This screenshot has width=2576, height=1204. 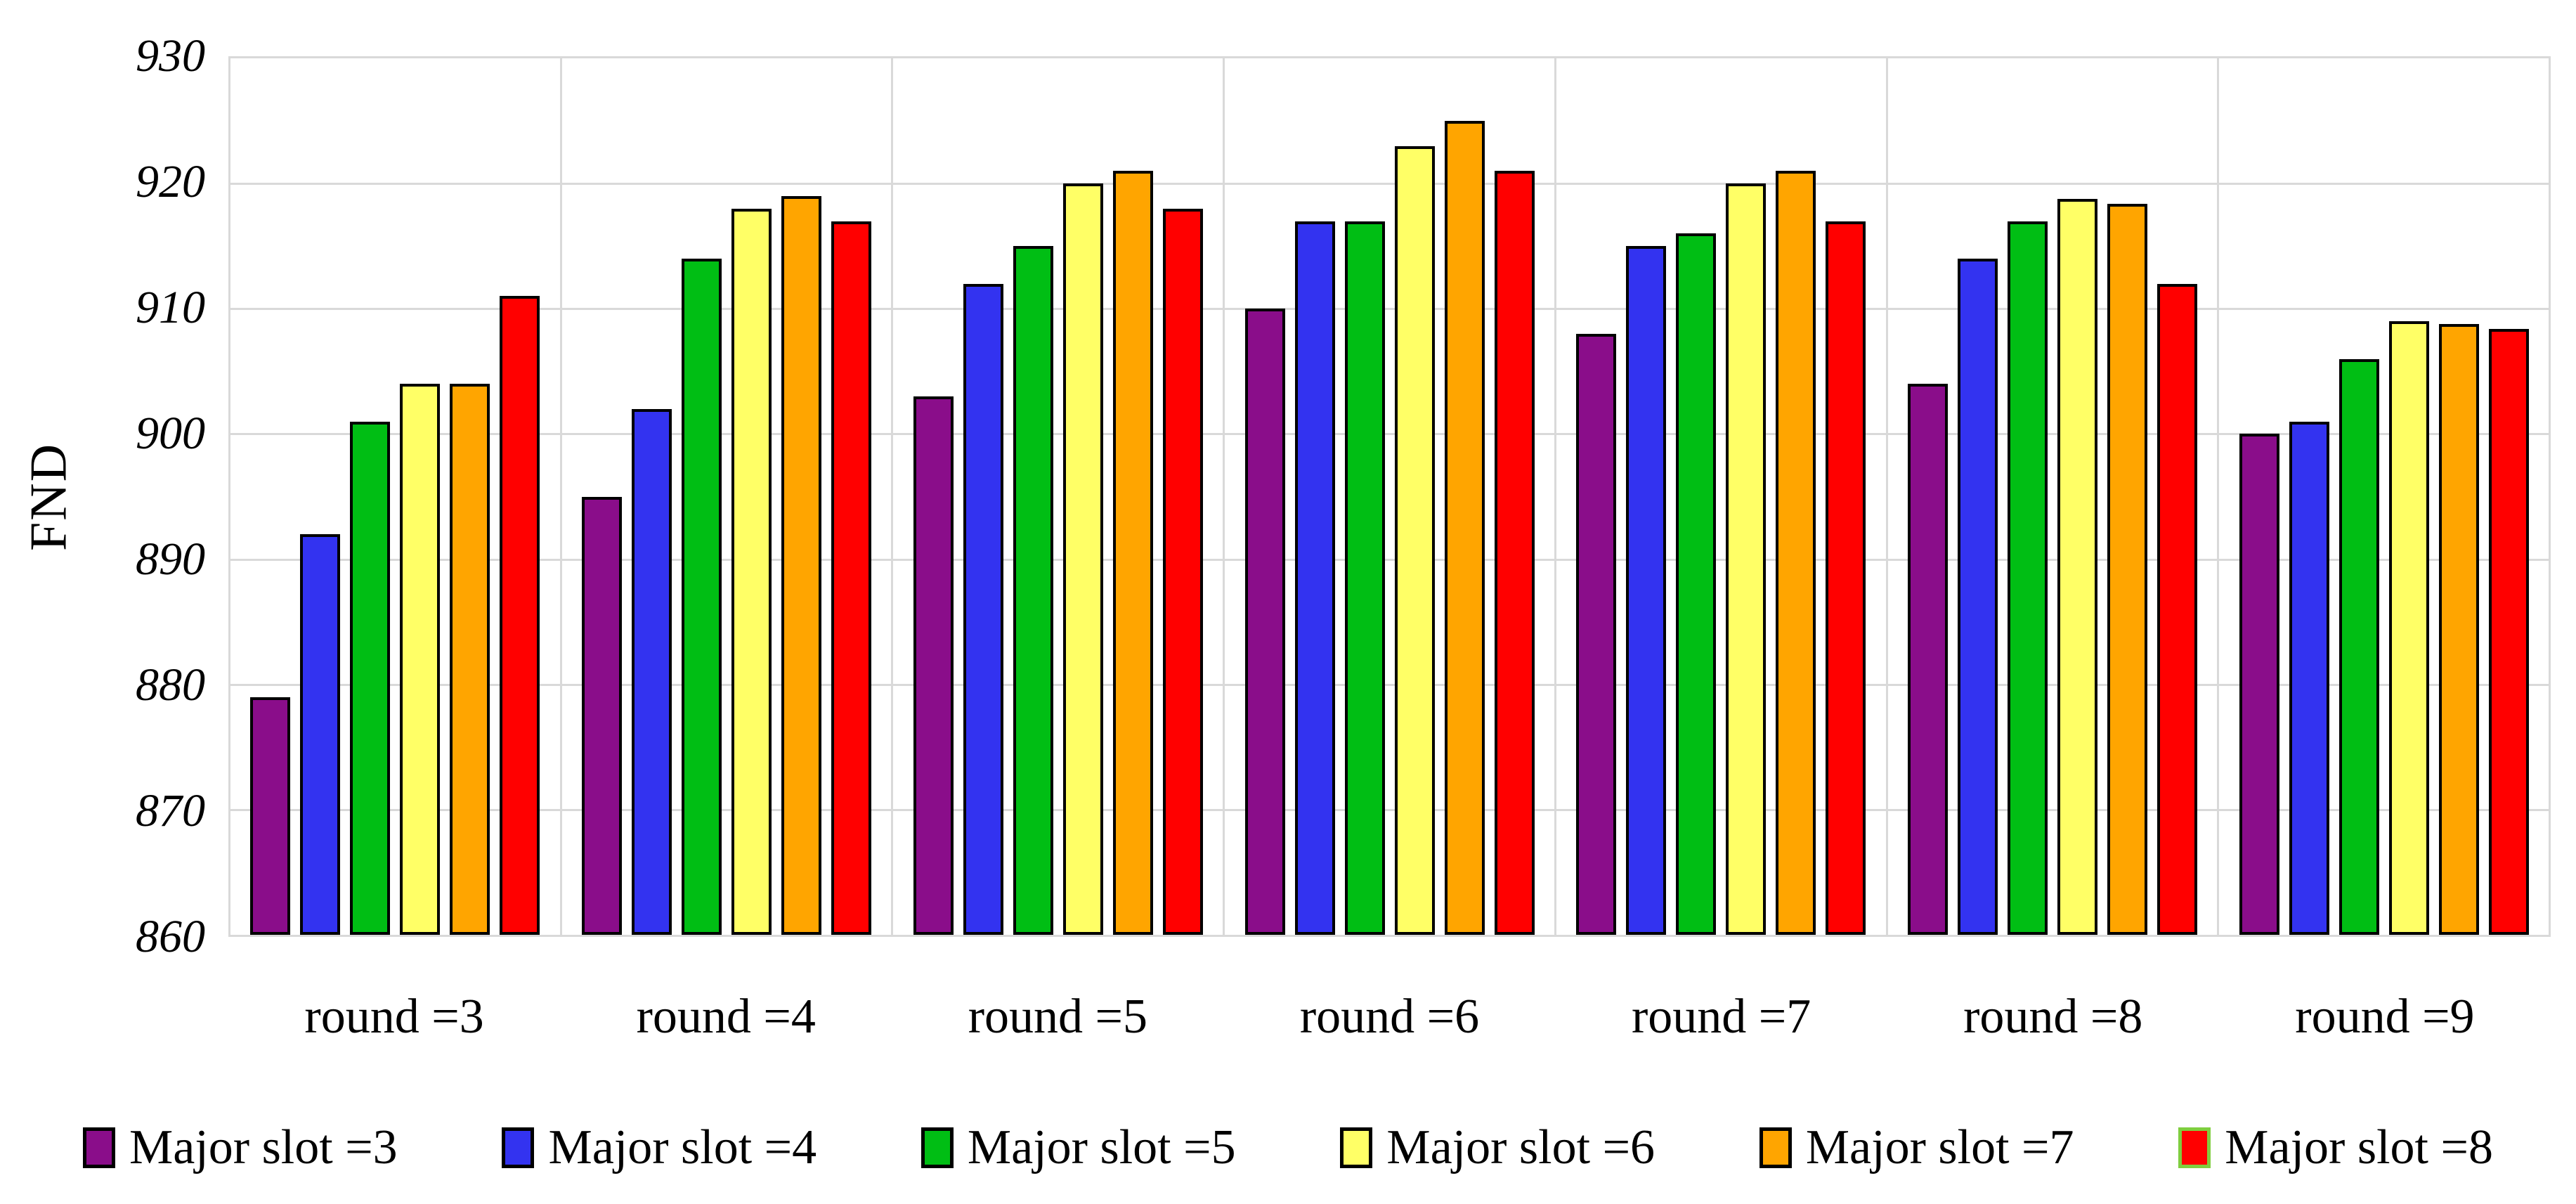 I want to click on y-axis-tick-label: 930, so click(x=170, y=56).